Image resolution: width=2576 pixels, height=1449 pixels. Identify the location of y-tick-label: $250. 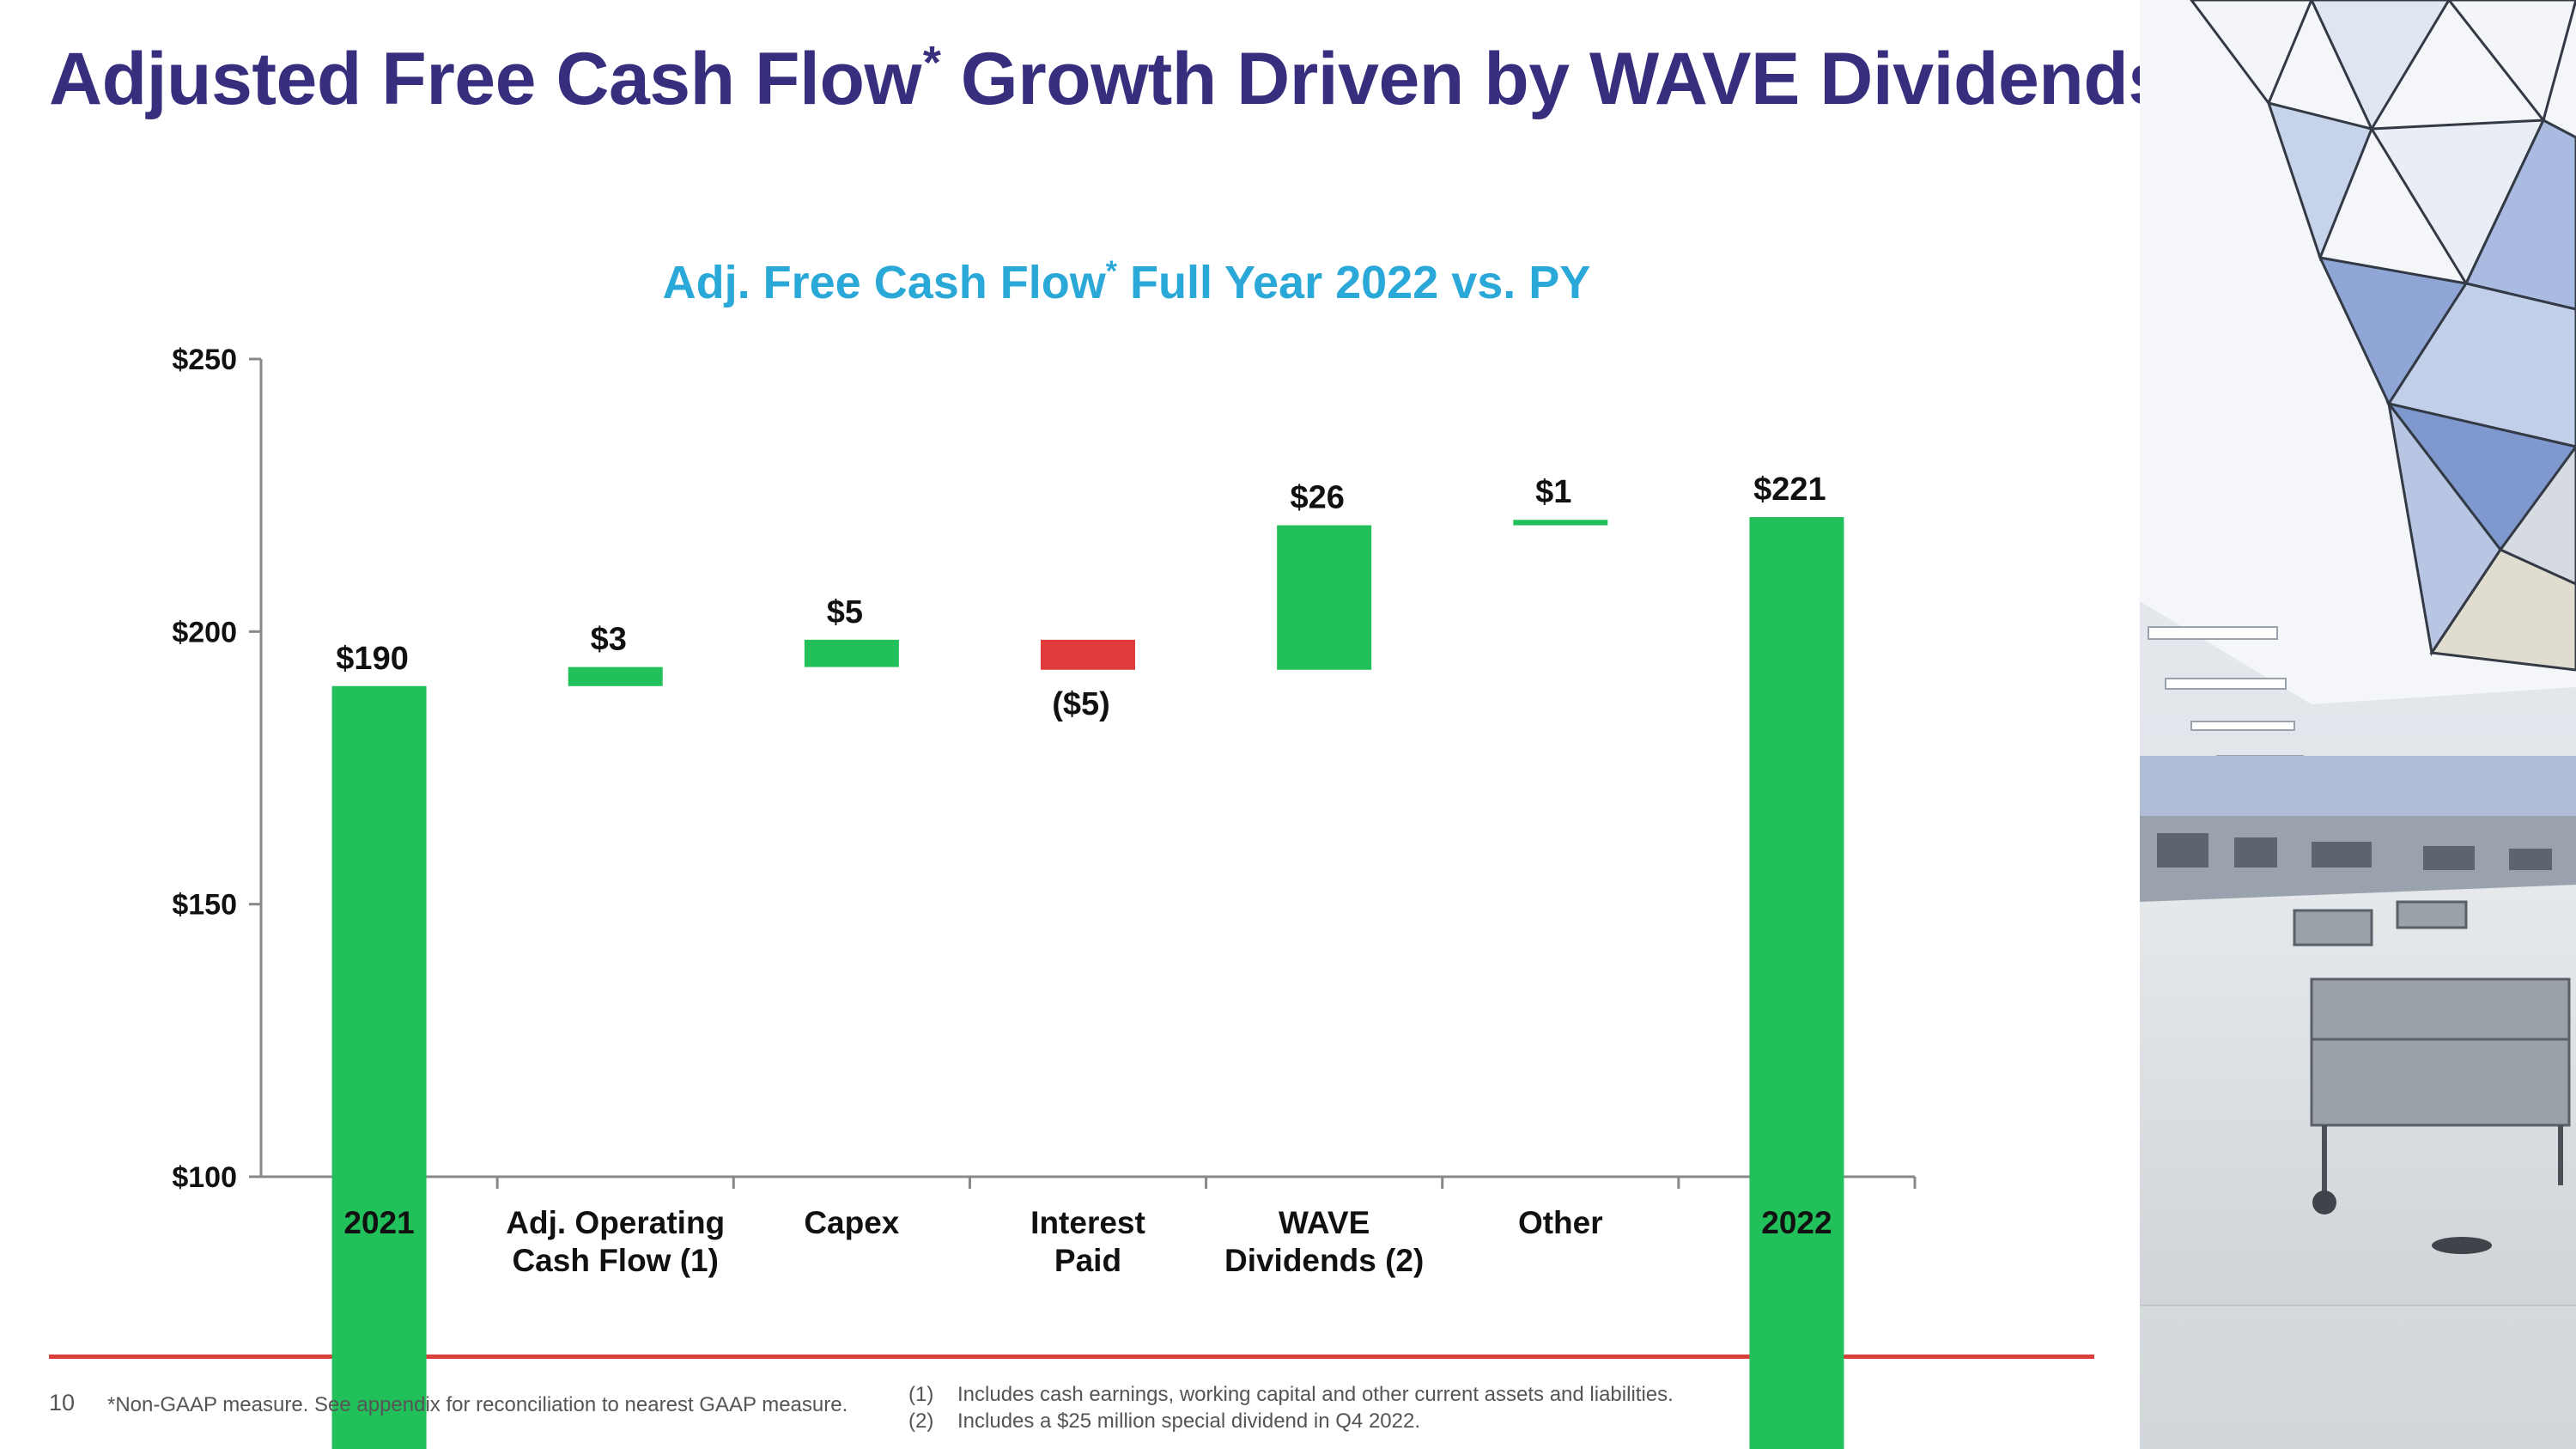
(204, 360).